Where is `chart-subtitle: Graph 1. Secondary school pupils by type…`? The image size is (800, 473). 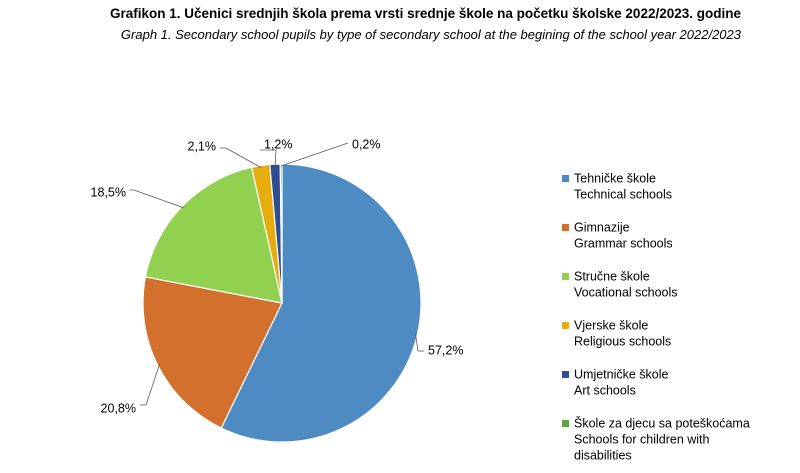
chart-subtitle: Graph 1. Secondary school pupils by type… is located at coordinates (430, 34).